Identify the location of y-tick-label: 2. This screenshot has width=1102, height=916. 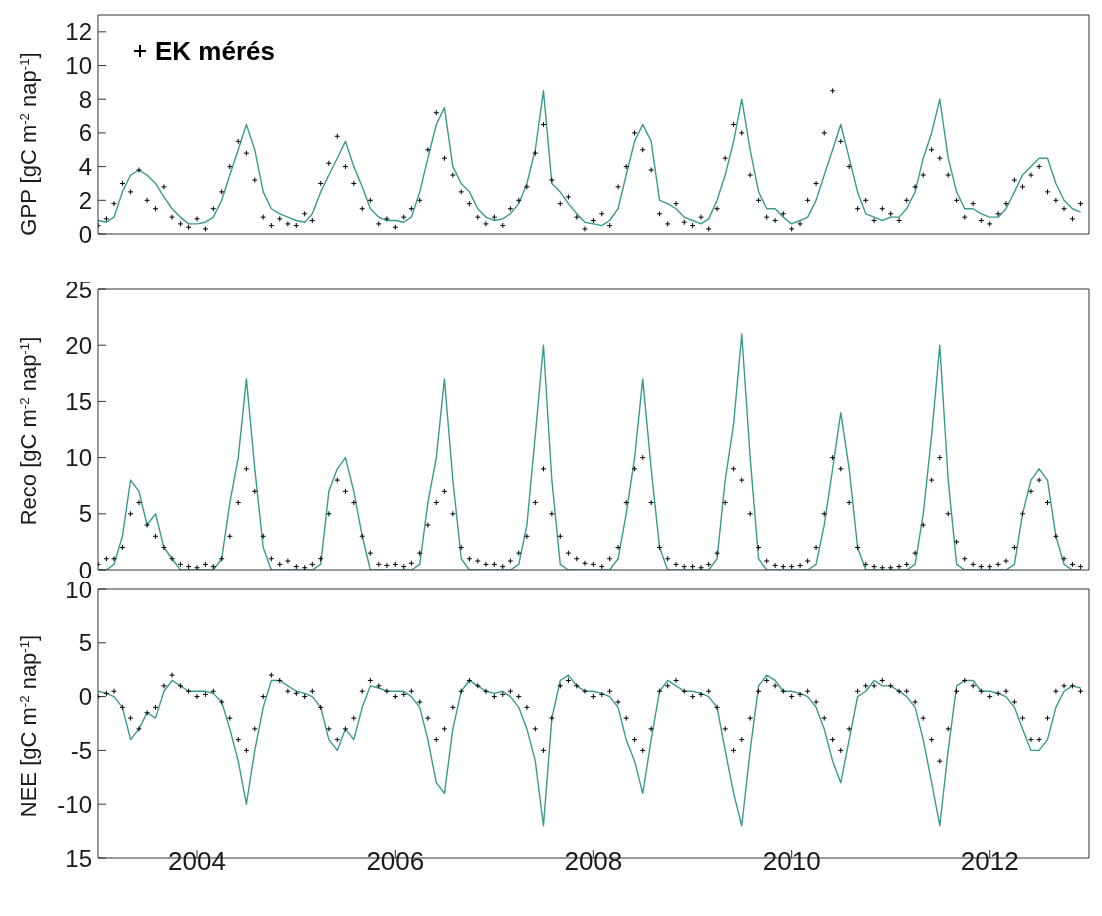
(85, 200).